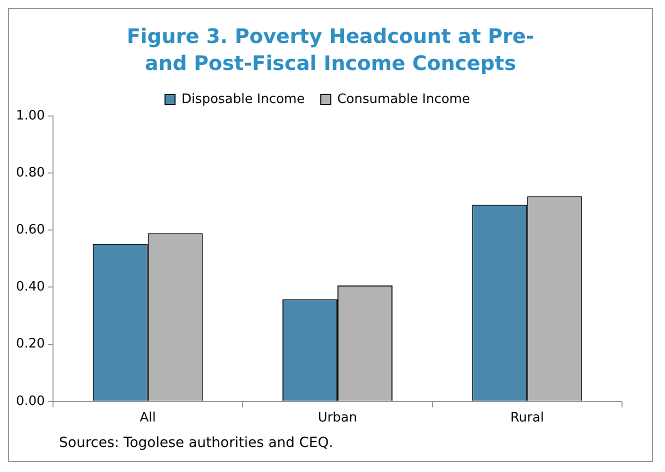  Describe the element at coordinates (30, 230) in the screenshot. I see `y-tick-label: 0.60` at that location.